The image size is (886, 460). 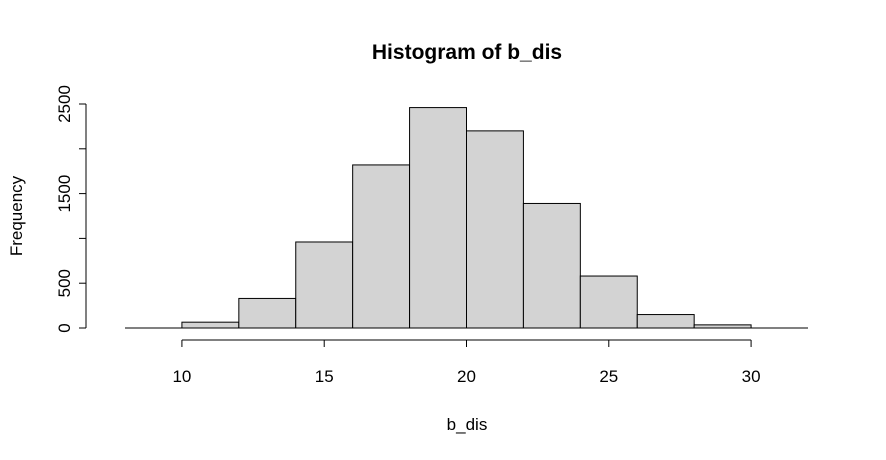 I want to click on chart-title: Histogram of b_dis, so click(x=467, y=52).